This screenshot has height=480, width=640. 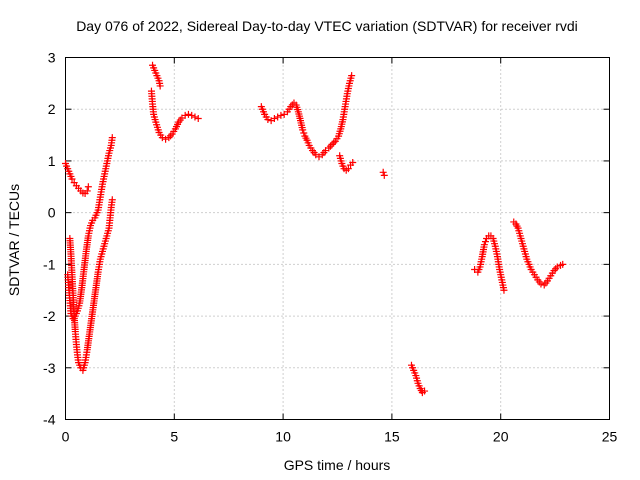 What do you see at coordinates (66, 437) in the screenshot?
I see `x-tick-label: 0` at bounding box center [66, 437].